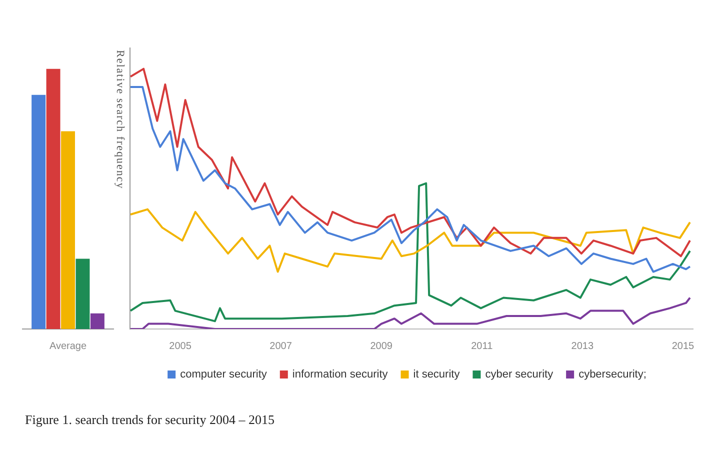 The image size is (707, 450). Describe the element at coordinates (381, 346) in the screenshot. I see `x-tick-label: 2009` at that location.